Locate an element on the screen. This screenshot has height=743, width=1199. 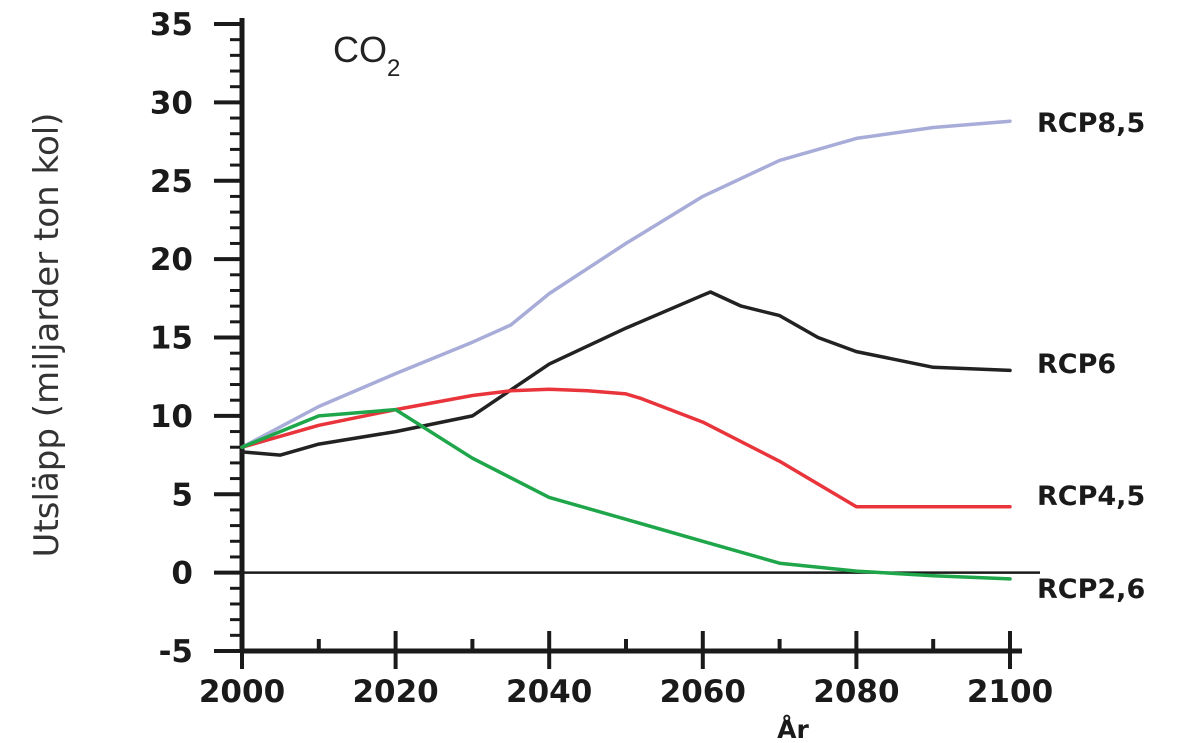
series-labels: RCP8,5 RCP6 RCP4,5 RCP2,6 is located at coordinates (1091, 356).